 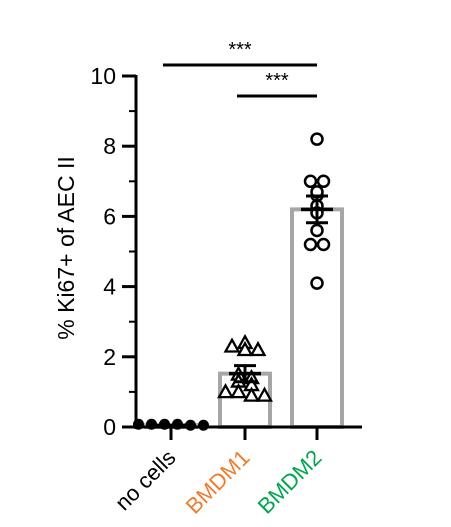 I want to click on y-tick-label: 8, so click(x=109, y=146).